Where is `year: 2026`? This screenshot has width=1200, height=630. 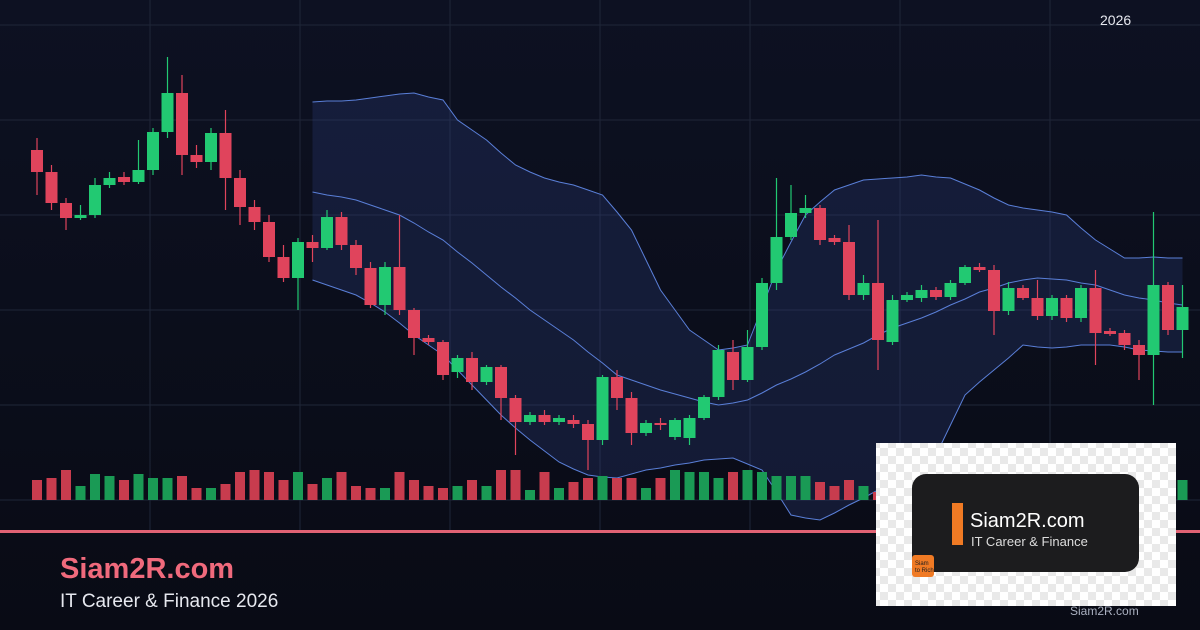 year: 2026 is located at coordinates (1115, 20).